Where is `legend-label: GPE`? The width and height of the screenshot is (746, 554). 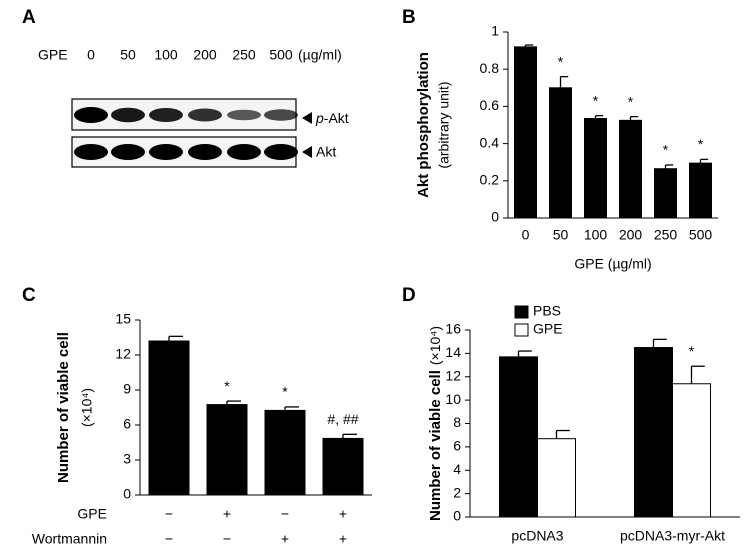
legend-label: GPE is located at coordinates (548, 329).